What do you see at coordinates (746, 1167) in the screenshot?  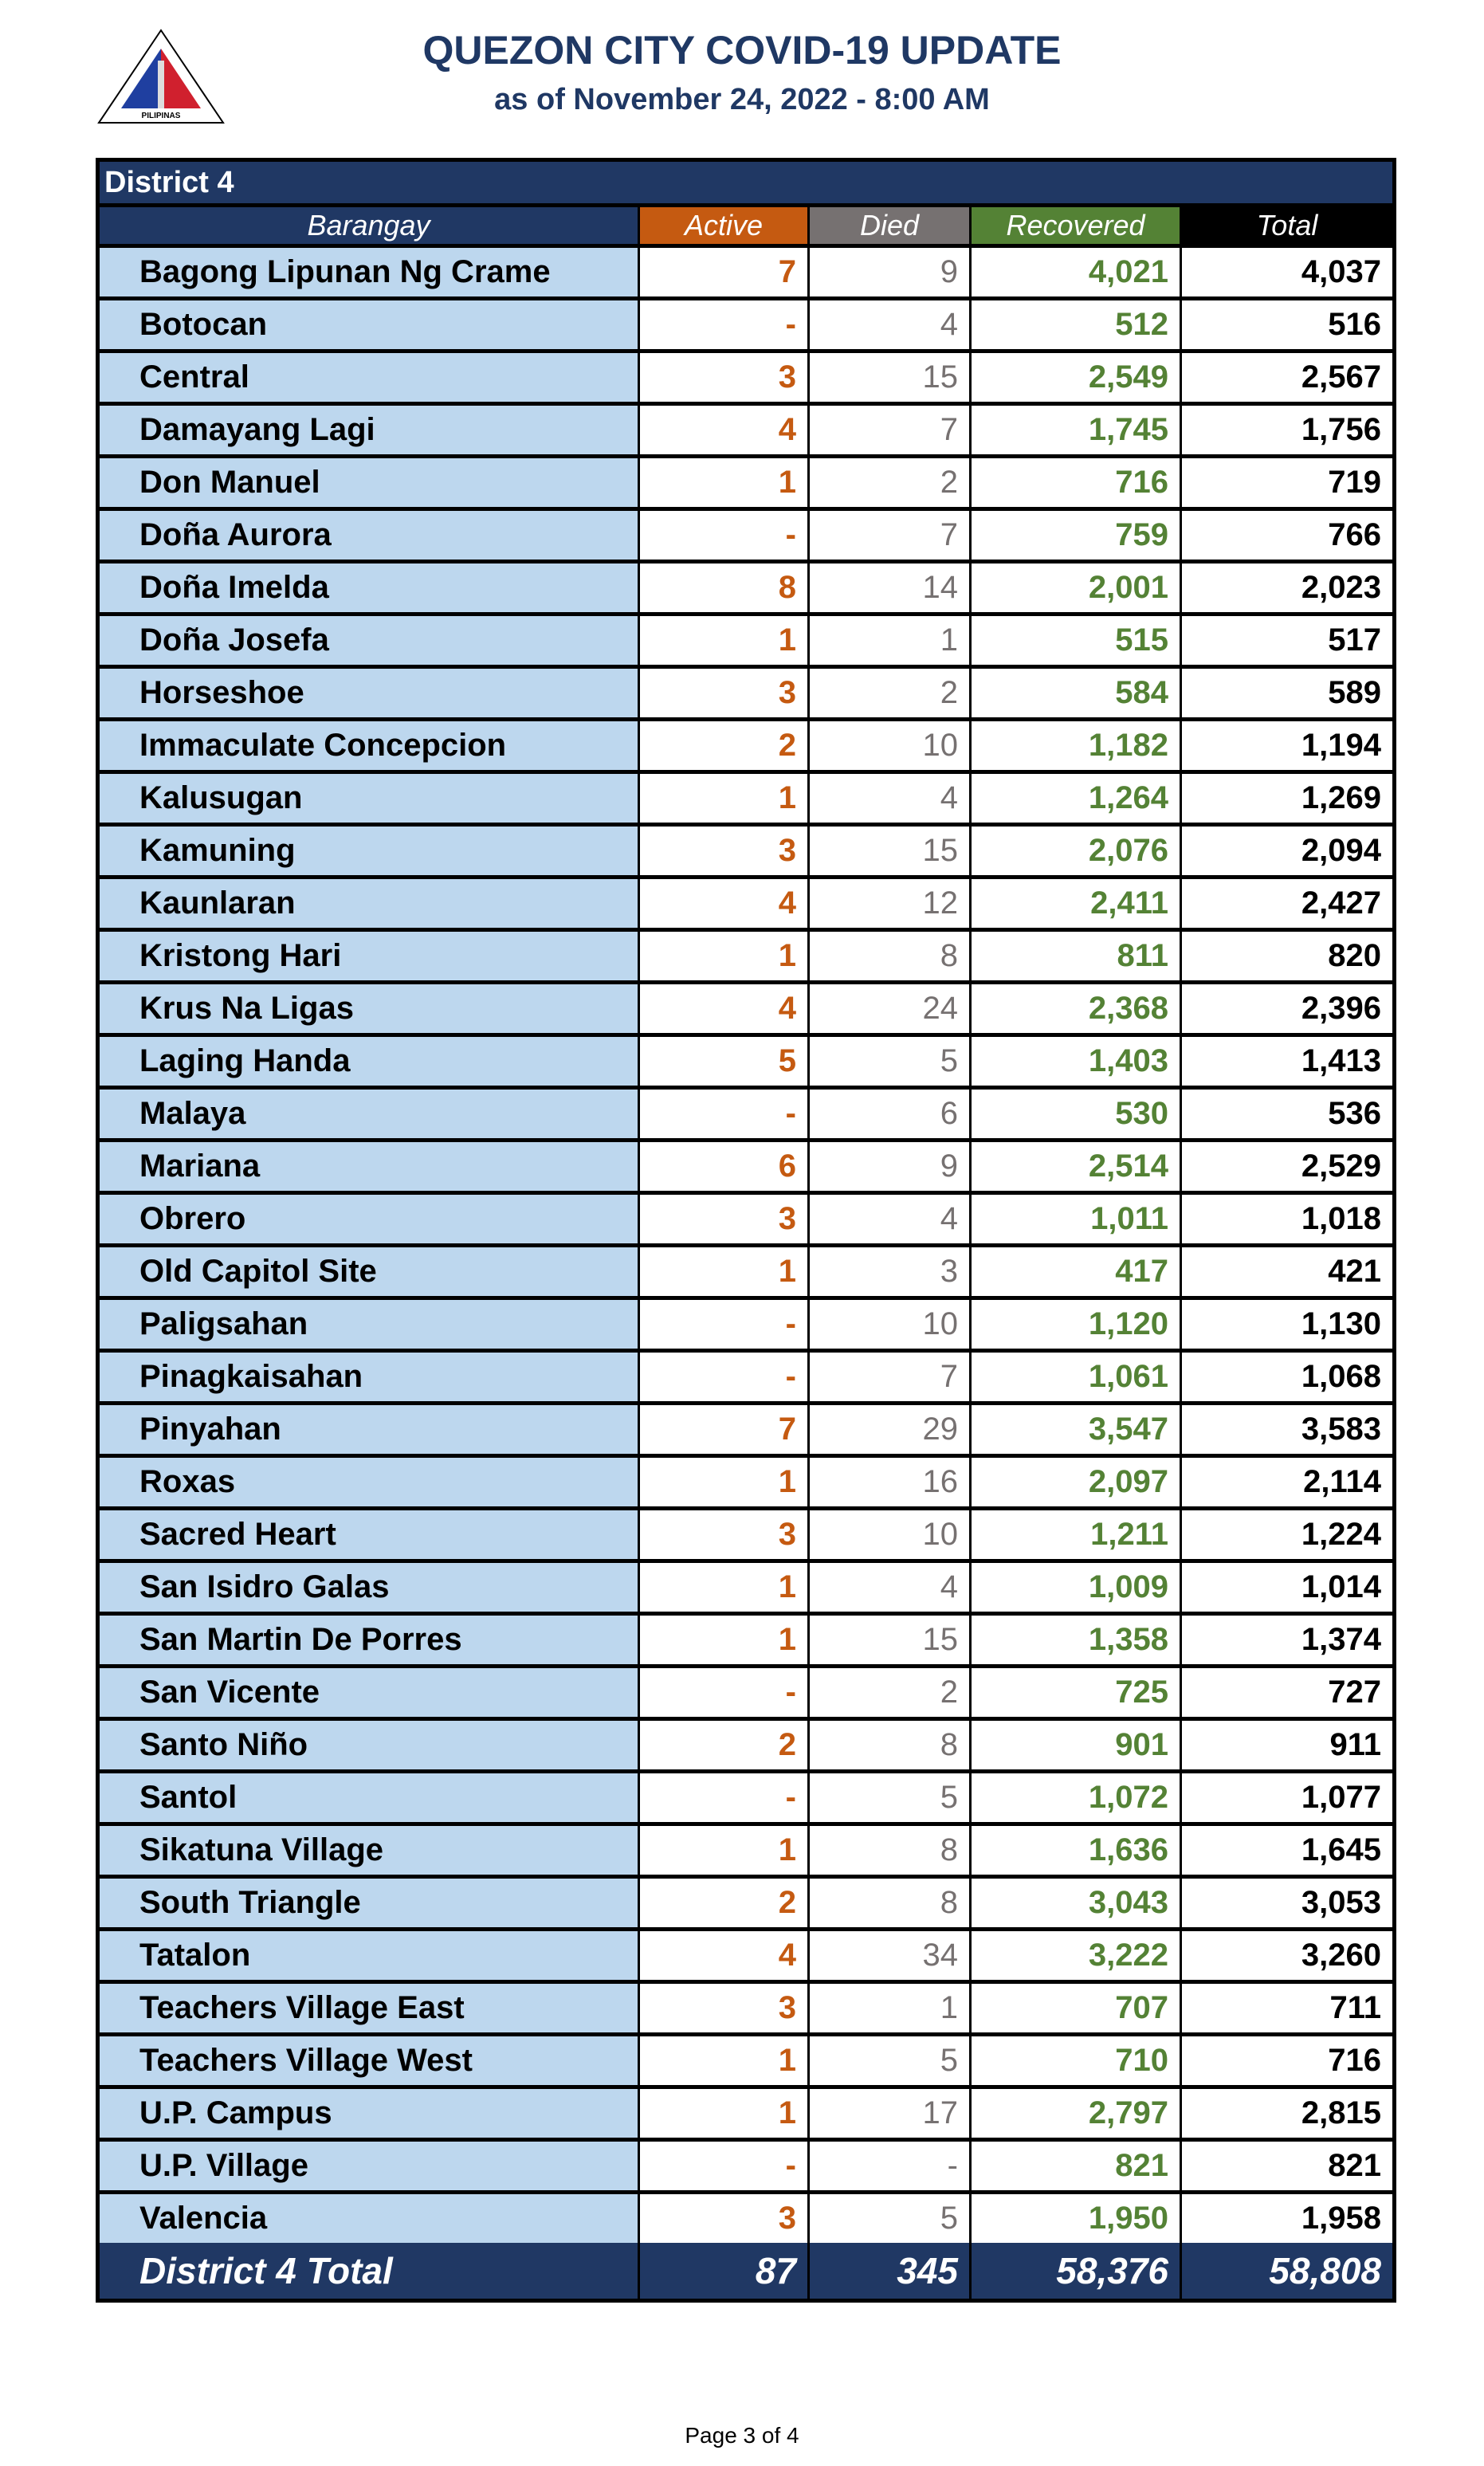 I see `table-row: Mariana 6 9 2,514 2,529` at bounding box center [746, 1167].